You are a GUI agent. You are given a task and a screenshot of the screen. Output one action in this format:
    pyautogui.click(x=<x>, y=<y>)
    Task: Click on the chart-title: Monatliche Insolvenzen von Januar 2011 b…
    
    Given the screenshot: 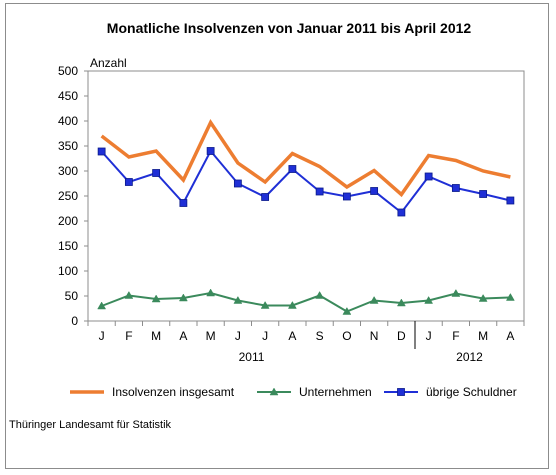 What is the action you would take?
    pyautogui.click(x=289, y=28)
    